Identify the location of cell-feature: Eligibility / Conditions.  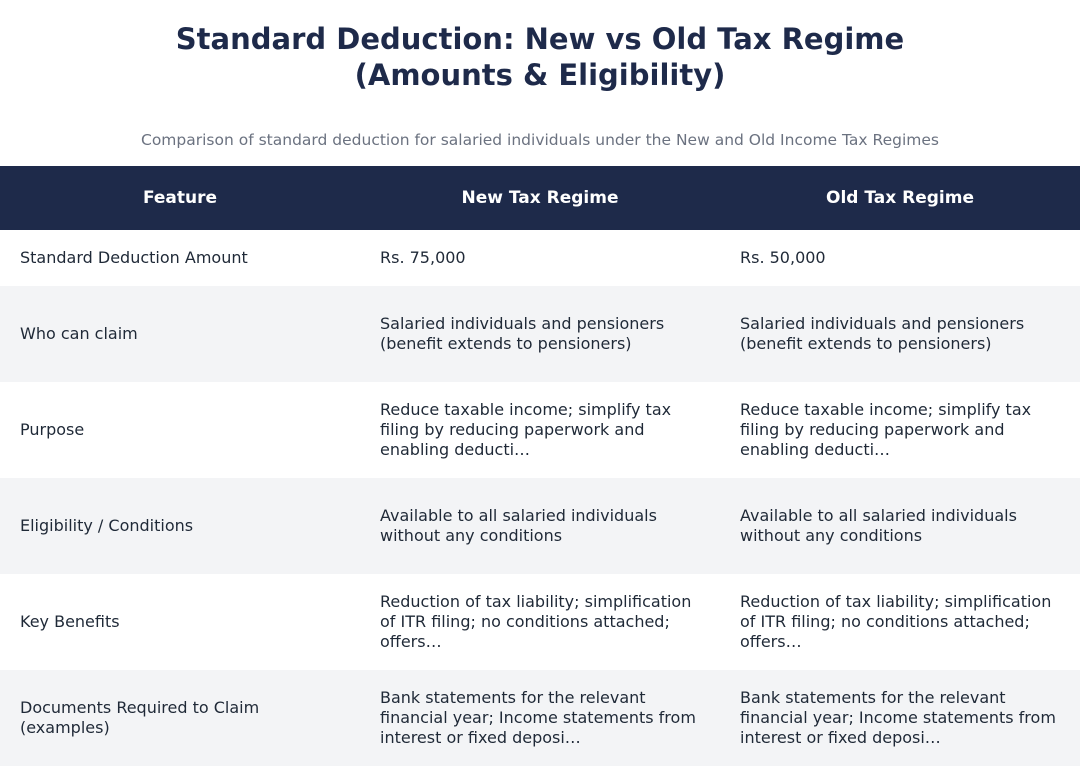
(180, 526).